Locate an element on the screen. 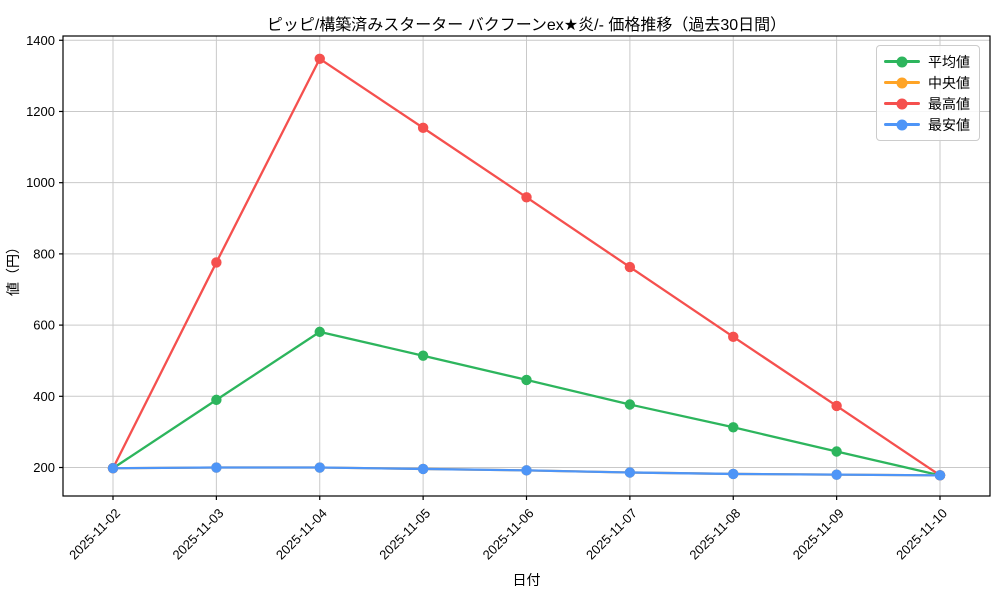  svg-text: 2025-11-09 is located at coordinates (818, 534).